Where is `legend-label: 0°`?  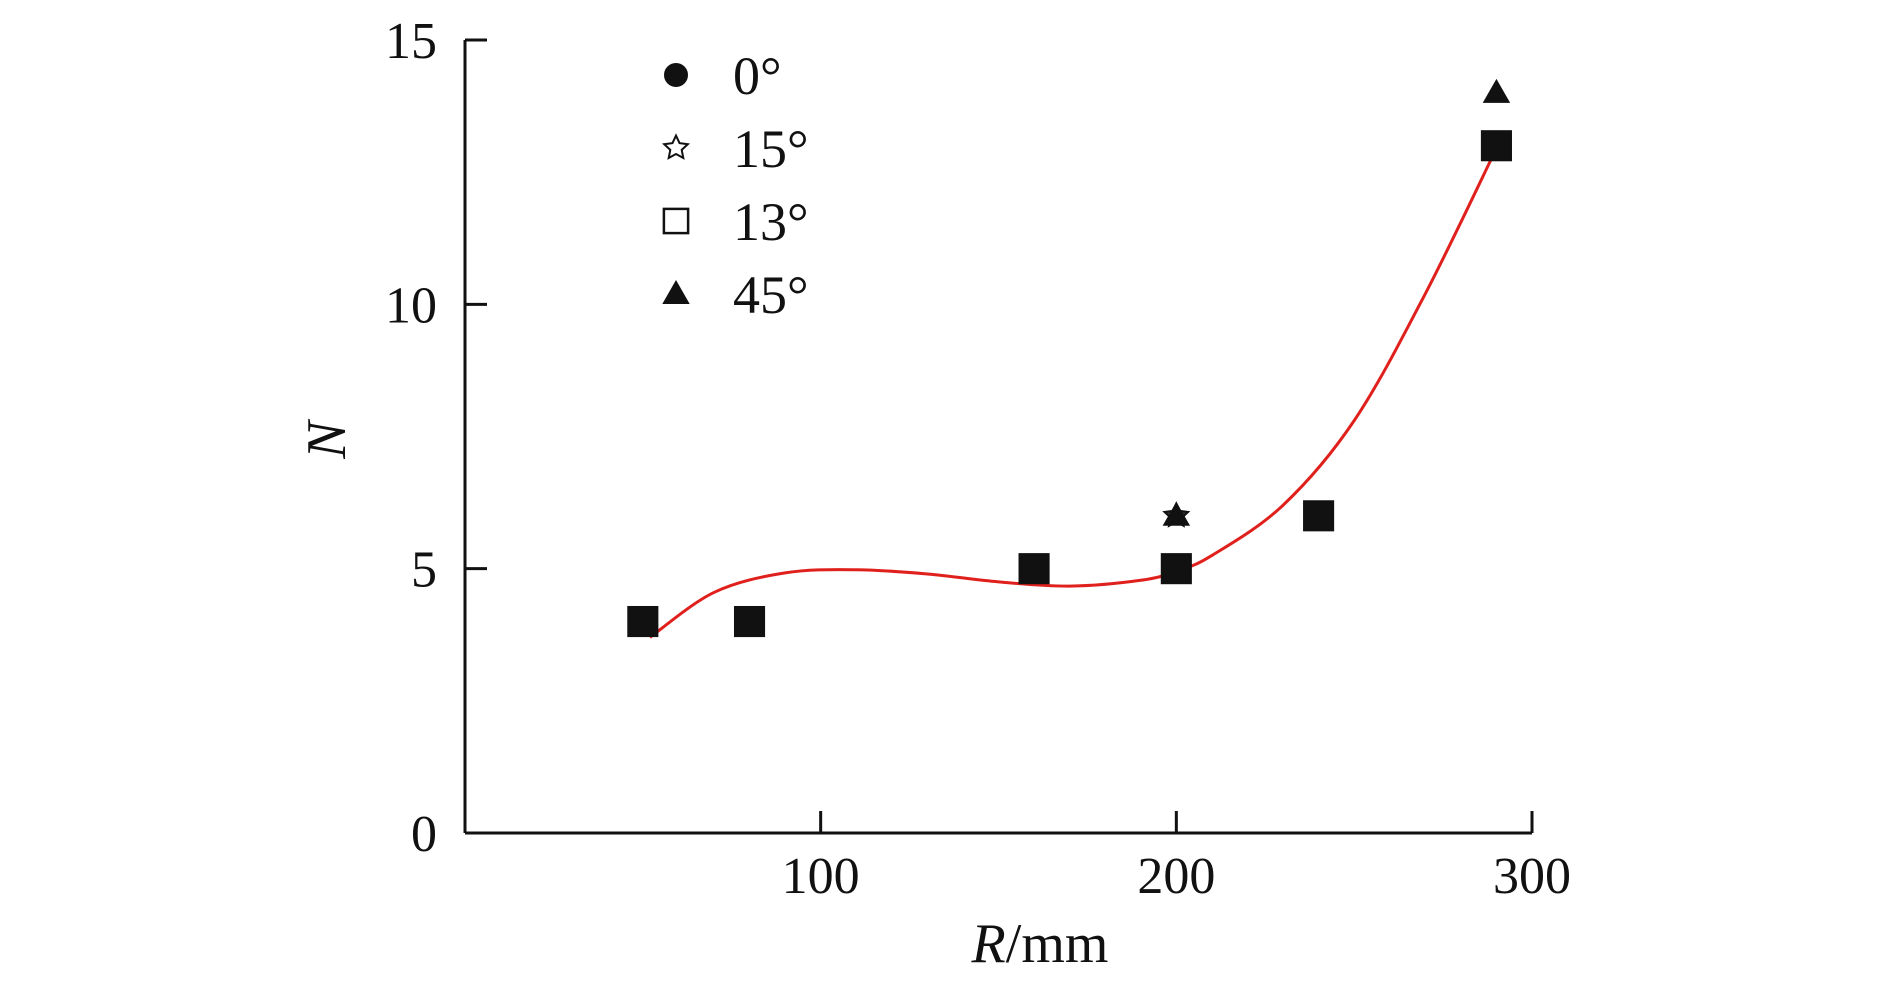 legend-label: 0° is located at coordinates (757, 76).